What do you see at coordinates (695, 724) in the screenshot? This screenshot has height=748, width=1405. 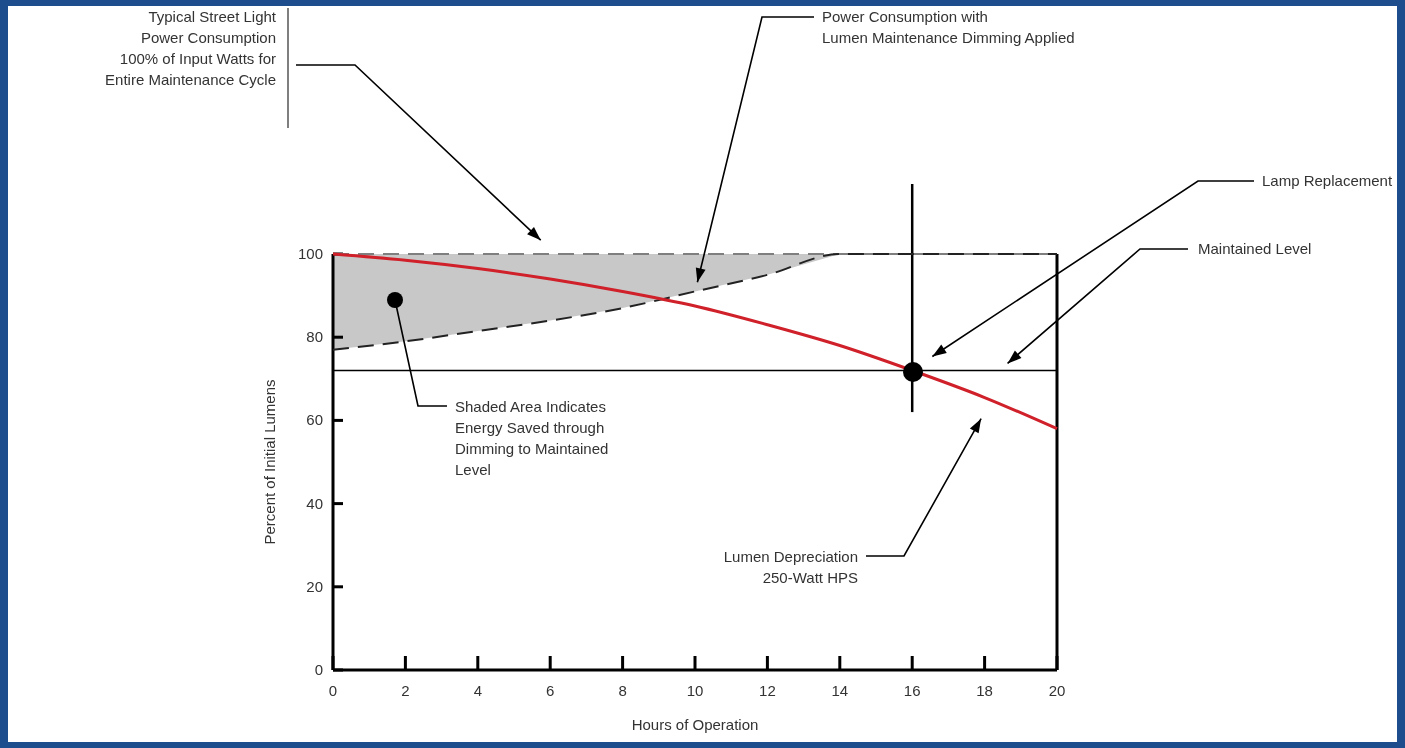 I see `x-axis-title: Hours of Operation` at bounding box center [695, 724].